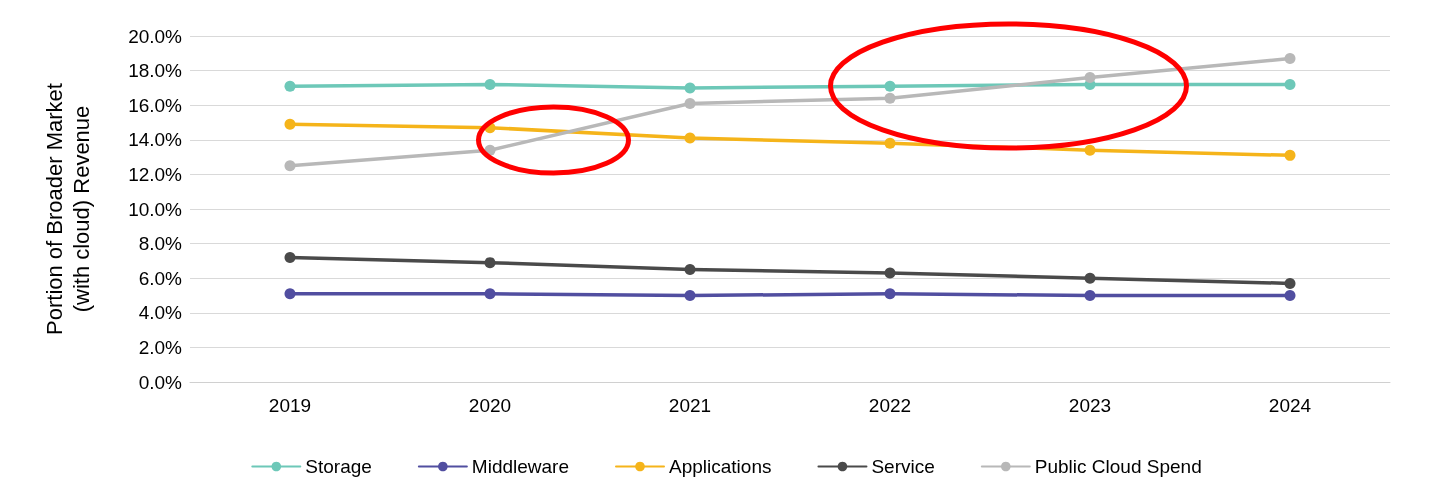  I want to click on x-tick-label: 2019, so click(290, 405).